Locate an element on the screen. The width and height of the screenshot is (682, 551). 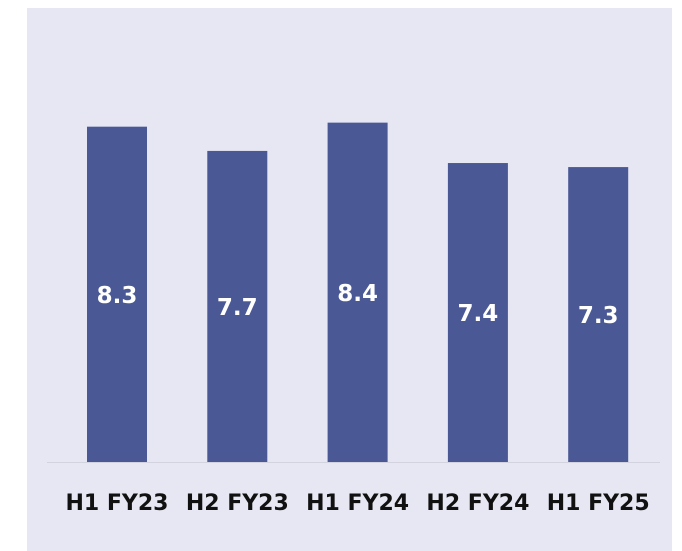
data-label: 7.4 is located at coordinates (478, 314).